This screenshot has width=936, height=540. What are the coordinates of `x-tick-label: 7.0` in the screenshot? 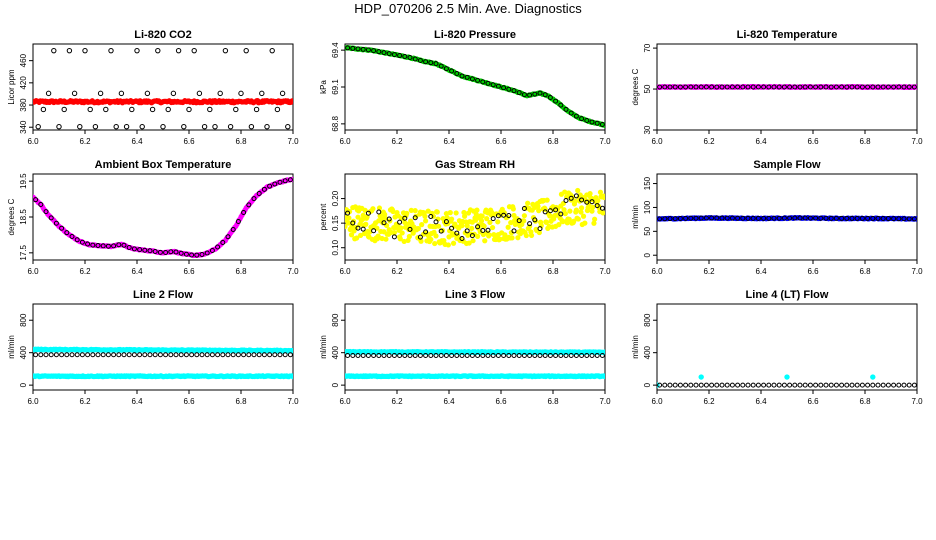 It's located at (293, 401).